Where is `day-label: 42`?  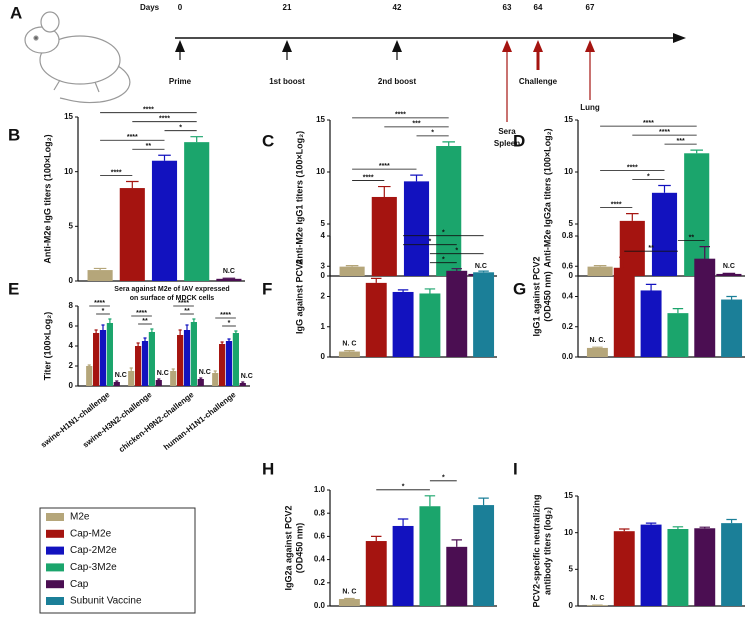 day-label: 42 is located at coordinates (397, 7).